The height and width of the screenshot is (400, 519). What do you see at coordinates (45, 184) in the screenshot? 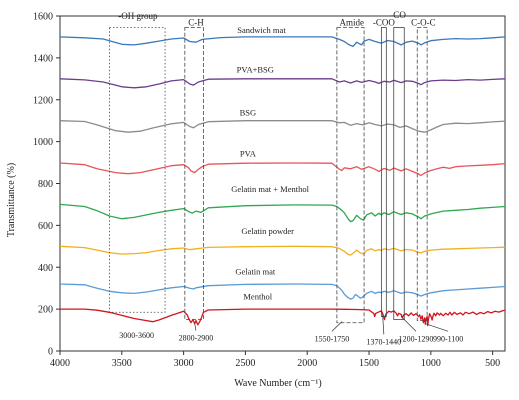
I see `y-tick-label: 800` at bounding box center [45, 184].